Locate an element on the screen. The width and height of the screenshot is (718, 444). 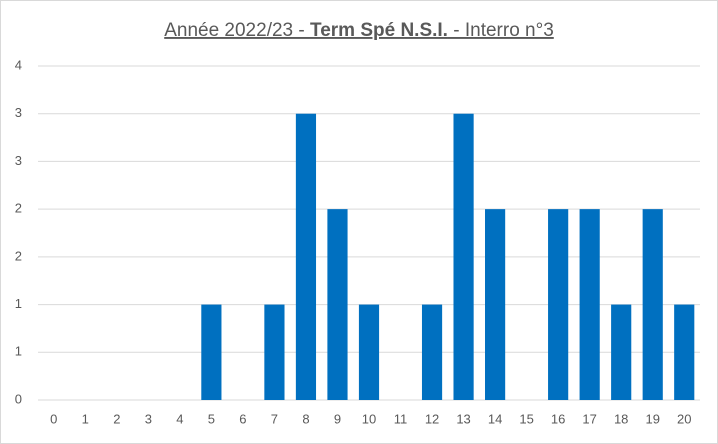
x-tick-label: 15 is located at coordinates (526, 418).